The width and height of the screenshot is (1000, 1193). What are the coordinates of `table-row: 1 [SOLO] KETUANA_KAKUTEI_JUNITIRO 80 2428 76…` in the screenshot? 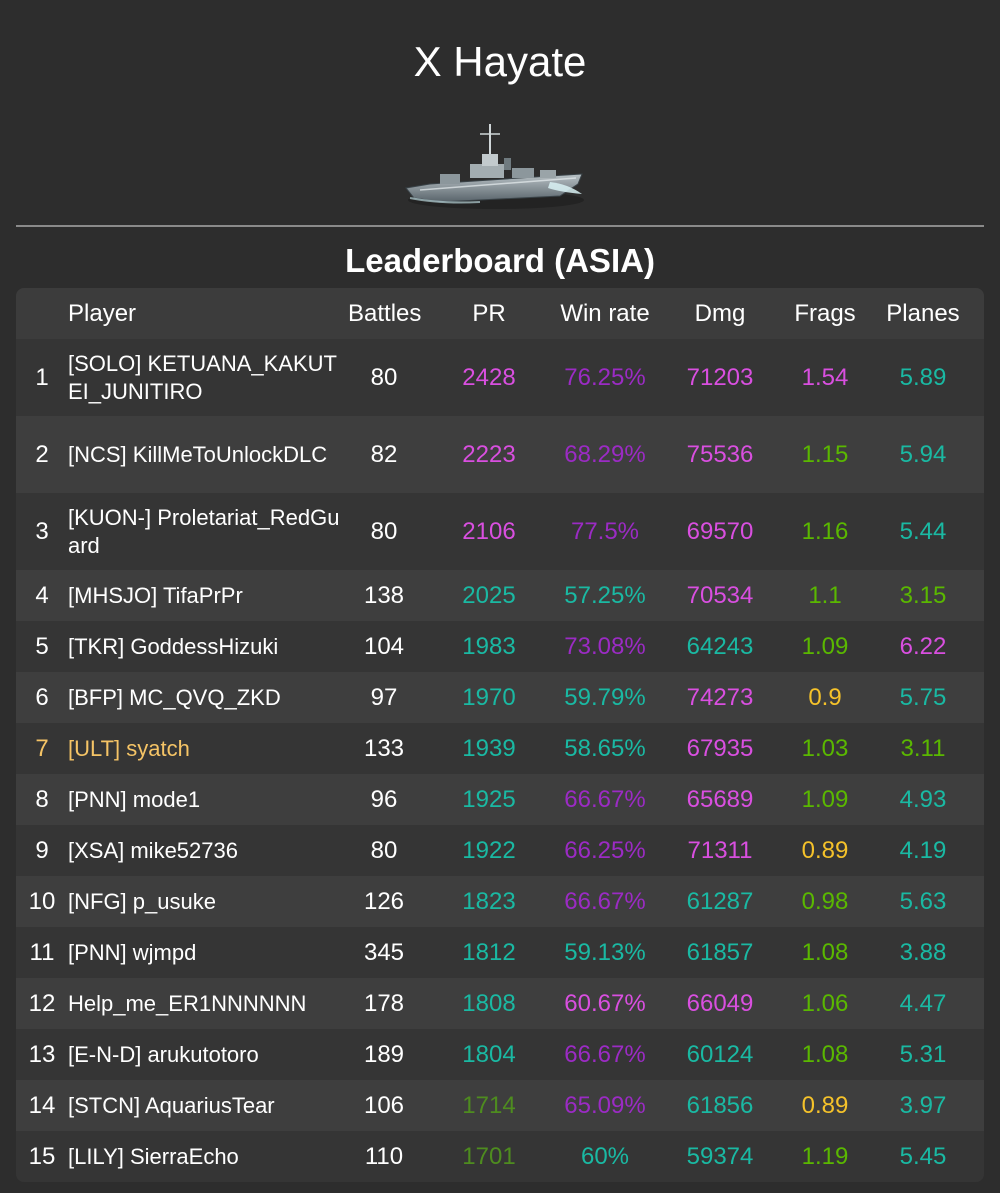 It's located at (500, 377).